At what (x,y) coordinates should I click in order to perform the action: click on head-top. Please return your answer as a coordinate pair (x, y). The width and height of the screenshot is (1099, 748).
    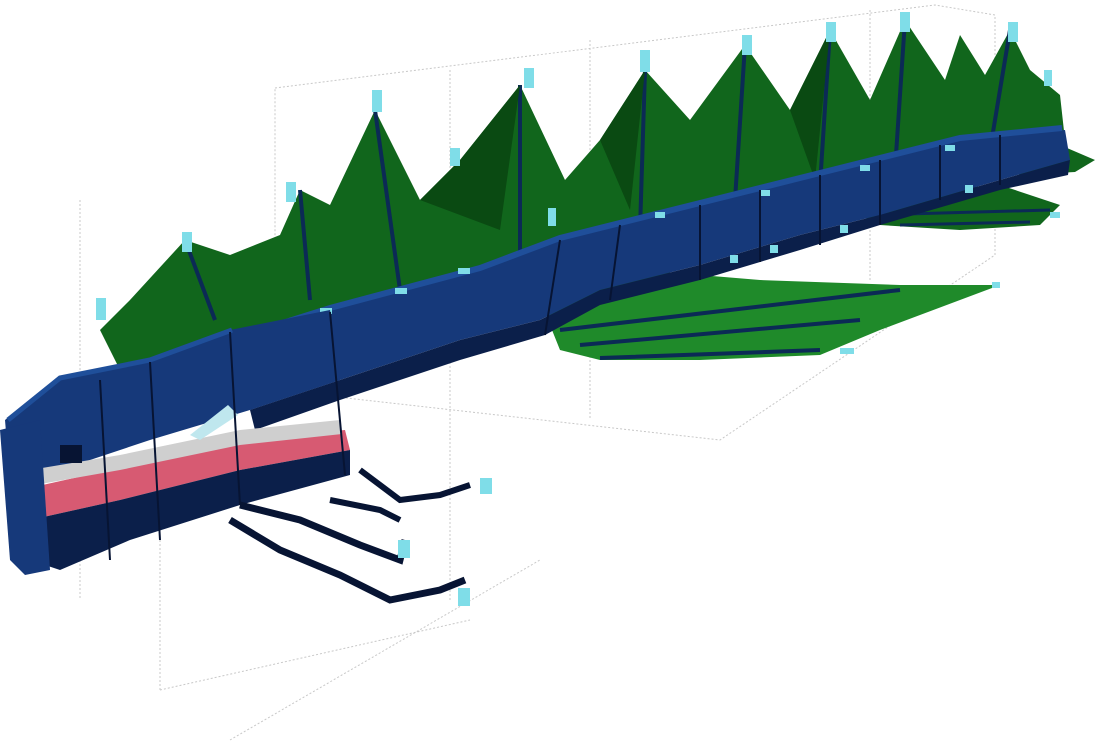
    Looking at the image, I should click on (172, 395).